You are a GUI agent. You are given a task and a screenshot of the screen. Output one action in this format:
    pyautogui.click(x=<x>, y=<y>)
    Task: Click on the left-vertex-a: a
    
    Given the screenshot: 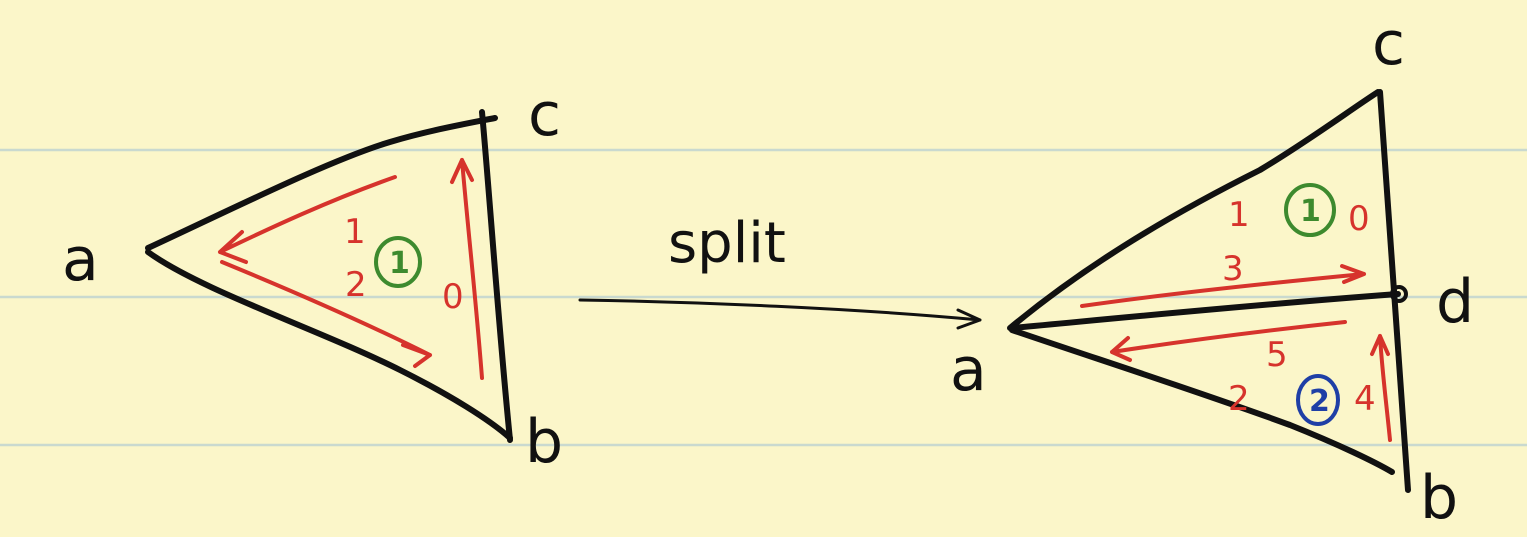 What is the action you would take?
    pyautogui.click(x=80, y=260)
    